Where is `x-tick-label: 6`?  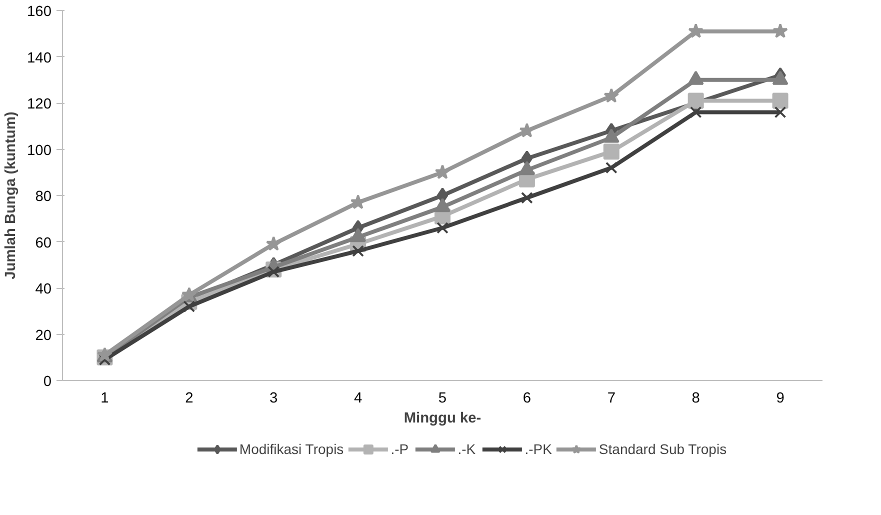 x-tick-label: 6 is located at coordinates (527, 398).